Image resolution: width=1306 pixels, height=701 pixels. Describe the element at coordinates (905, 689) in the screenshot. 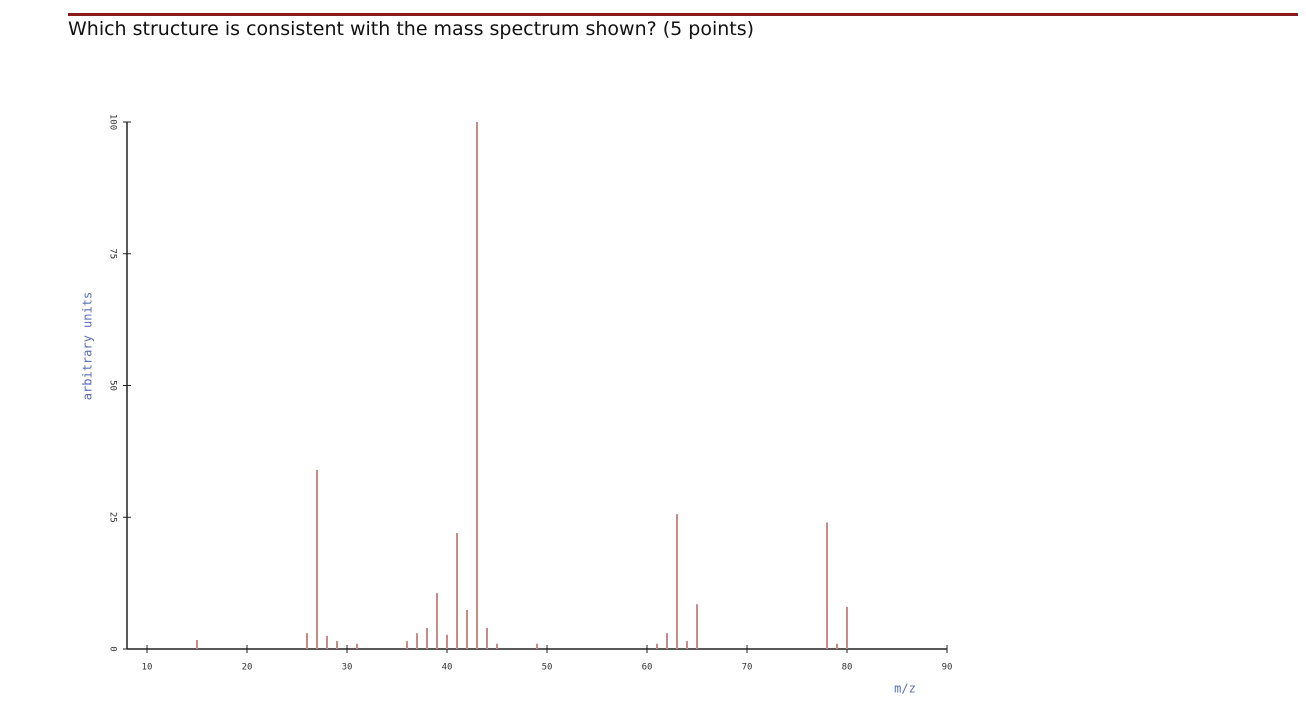

I see `x-axis-label: m/z` at that location.